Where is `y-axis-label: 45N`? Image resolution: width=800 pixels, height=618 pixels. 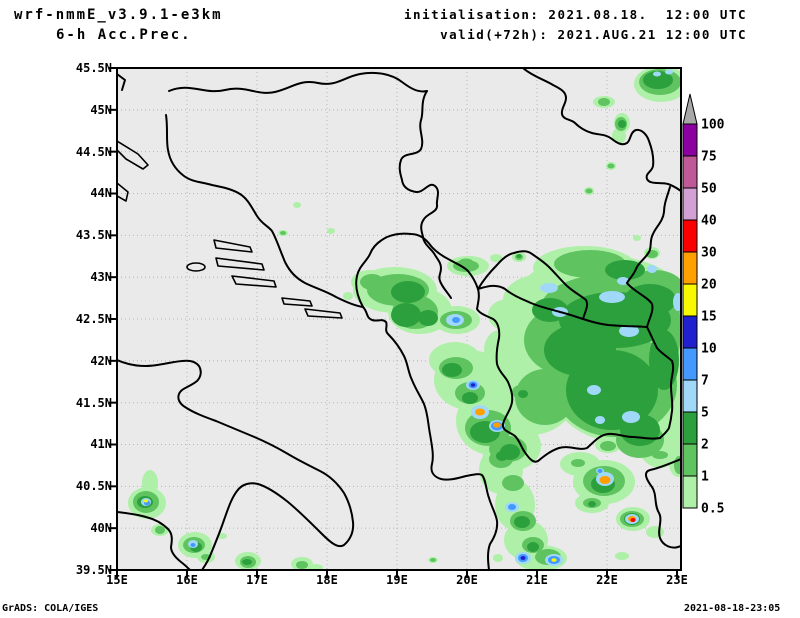 y-axis-label: 45N is located at coordinates (101, 109).